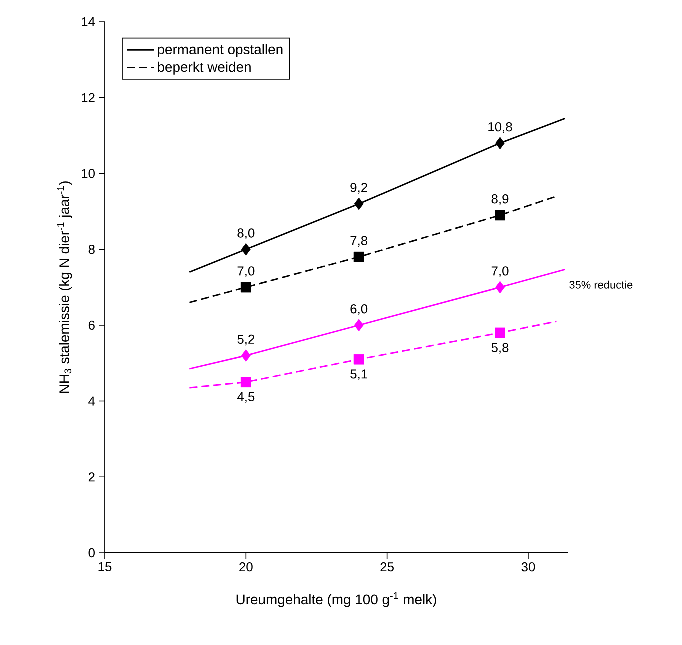  I want to click on legend-label: beperkt weiden, so click(204, 68).